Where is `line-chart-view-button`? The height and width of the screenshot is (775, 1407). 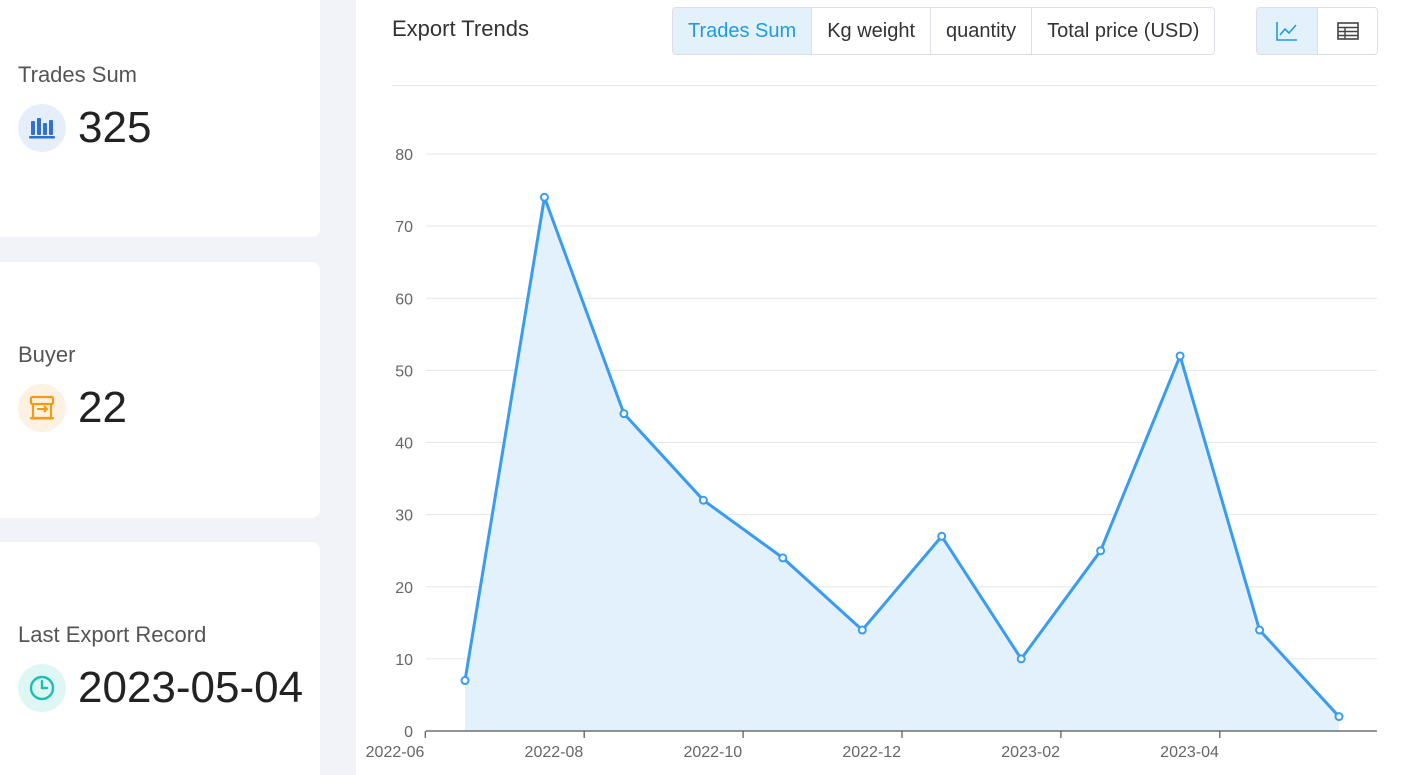 line-chart-view-button is located at coordinates (1287, 31).